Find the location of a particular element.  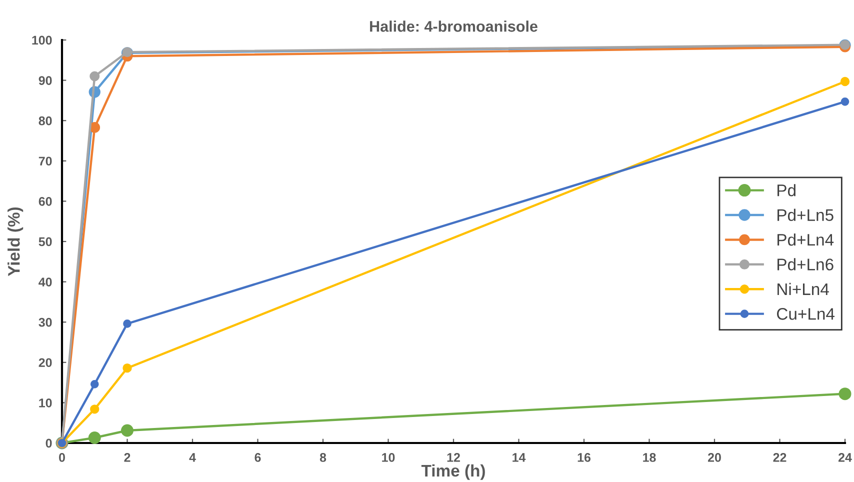

legend-label: Ni+Ln4 is located at coordinates (803, 288).